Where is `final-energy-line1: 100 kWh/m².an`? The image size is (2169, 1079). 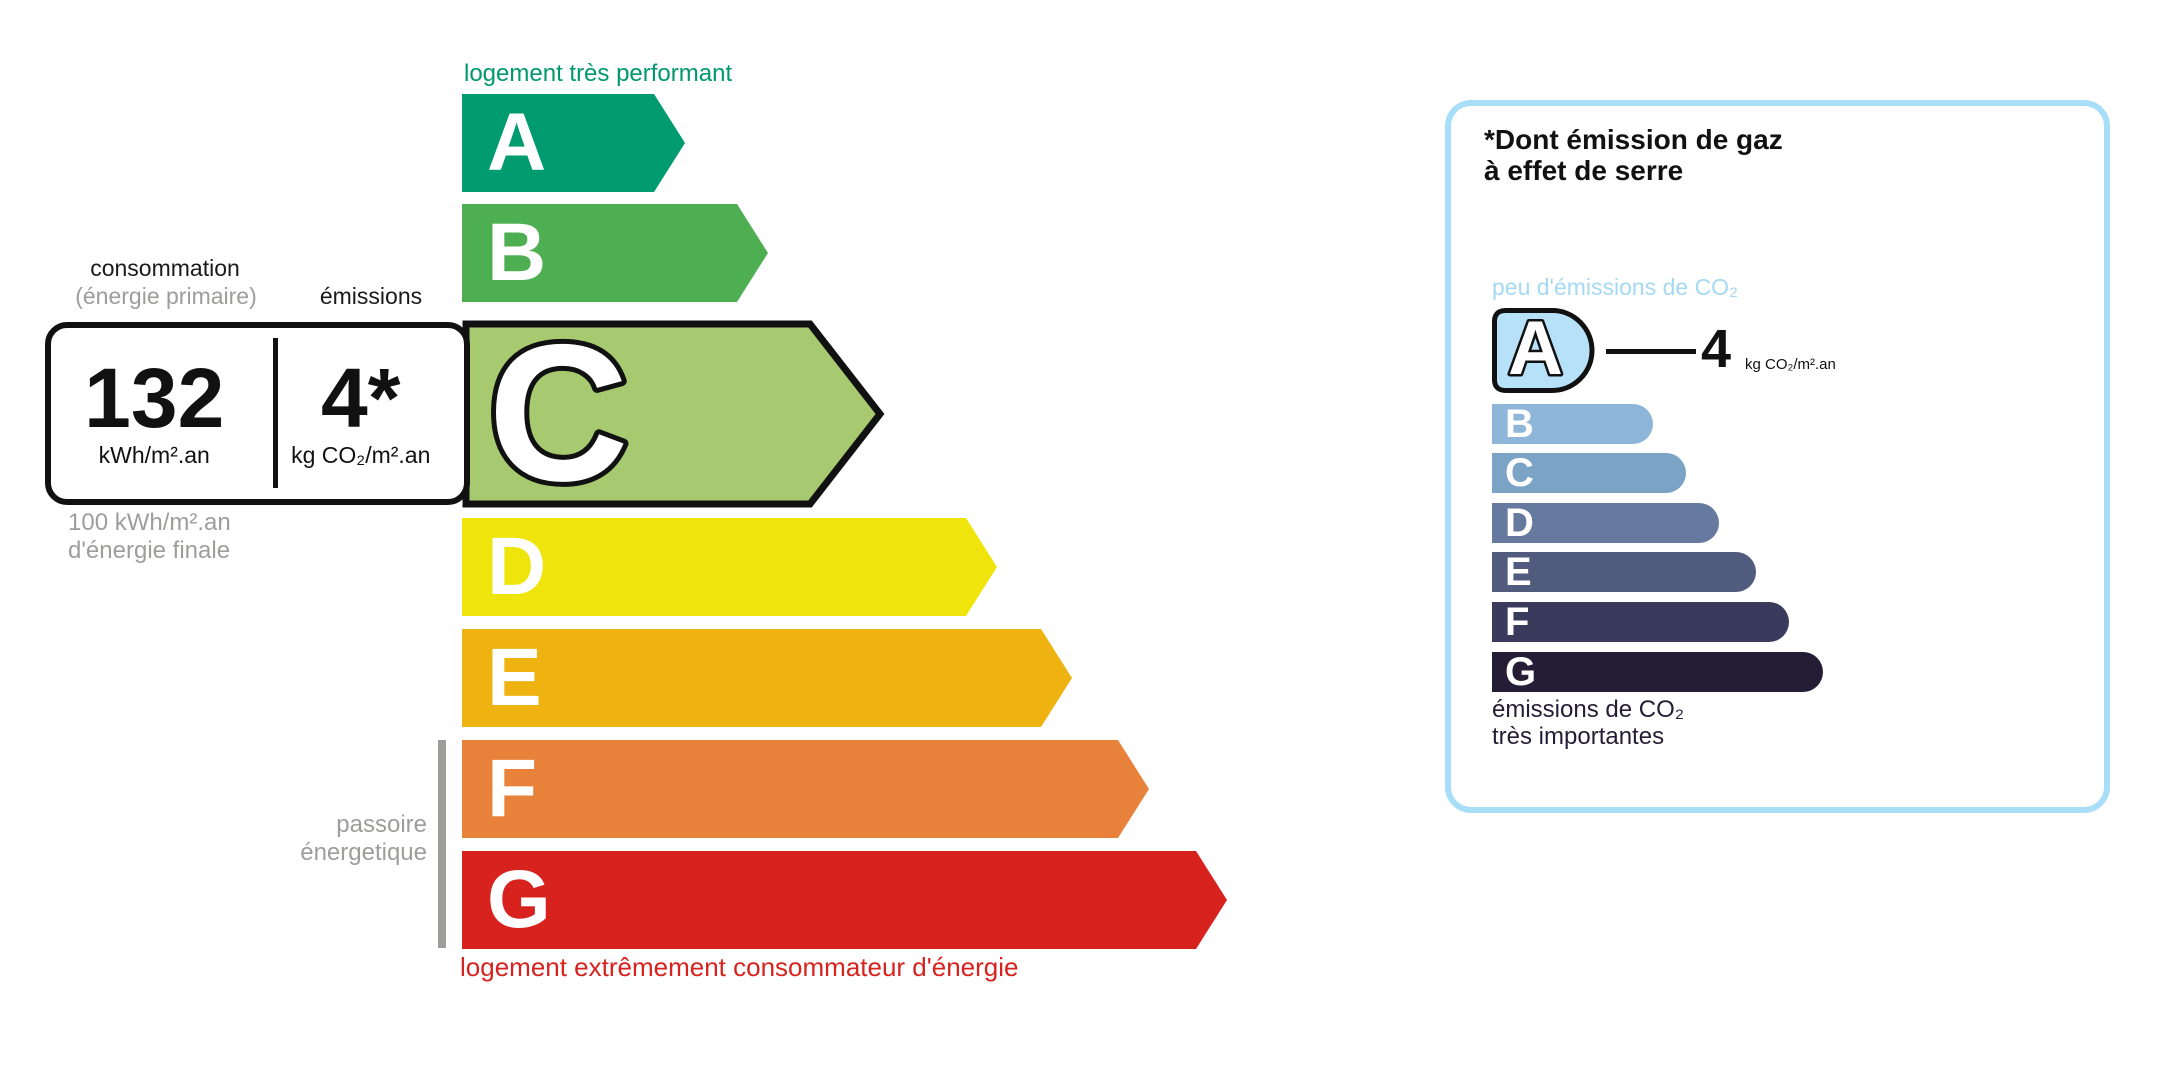
final-energy-line1: 100 kWh/m².an is located at coordinates (149, 522).